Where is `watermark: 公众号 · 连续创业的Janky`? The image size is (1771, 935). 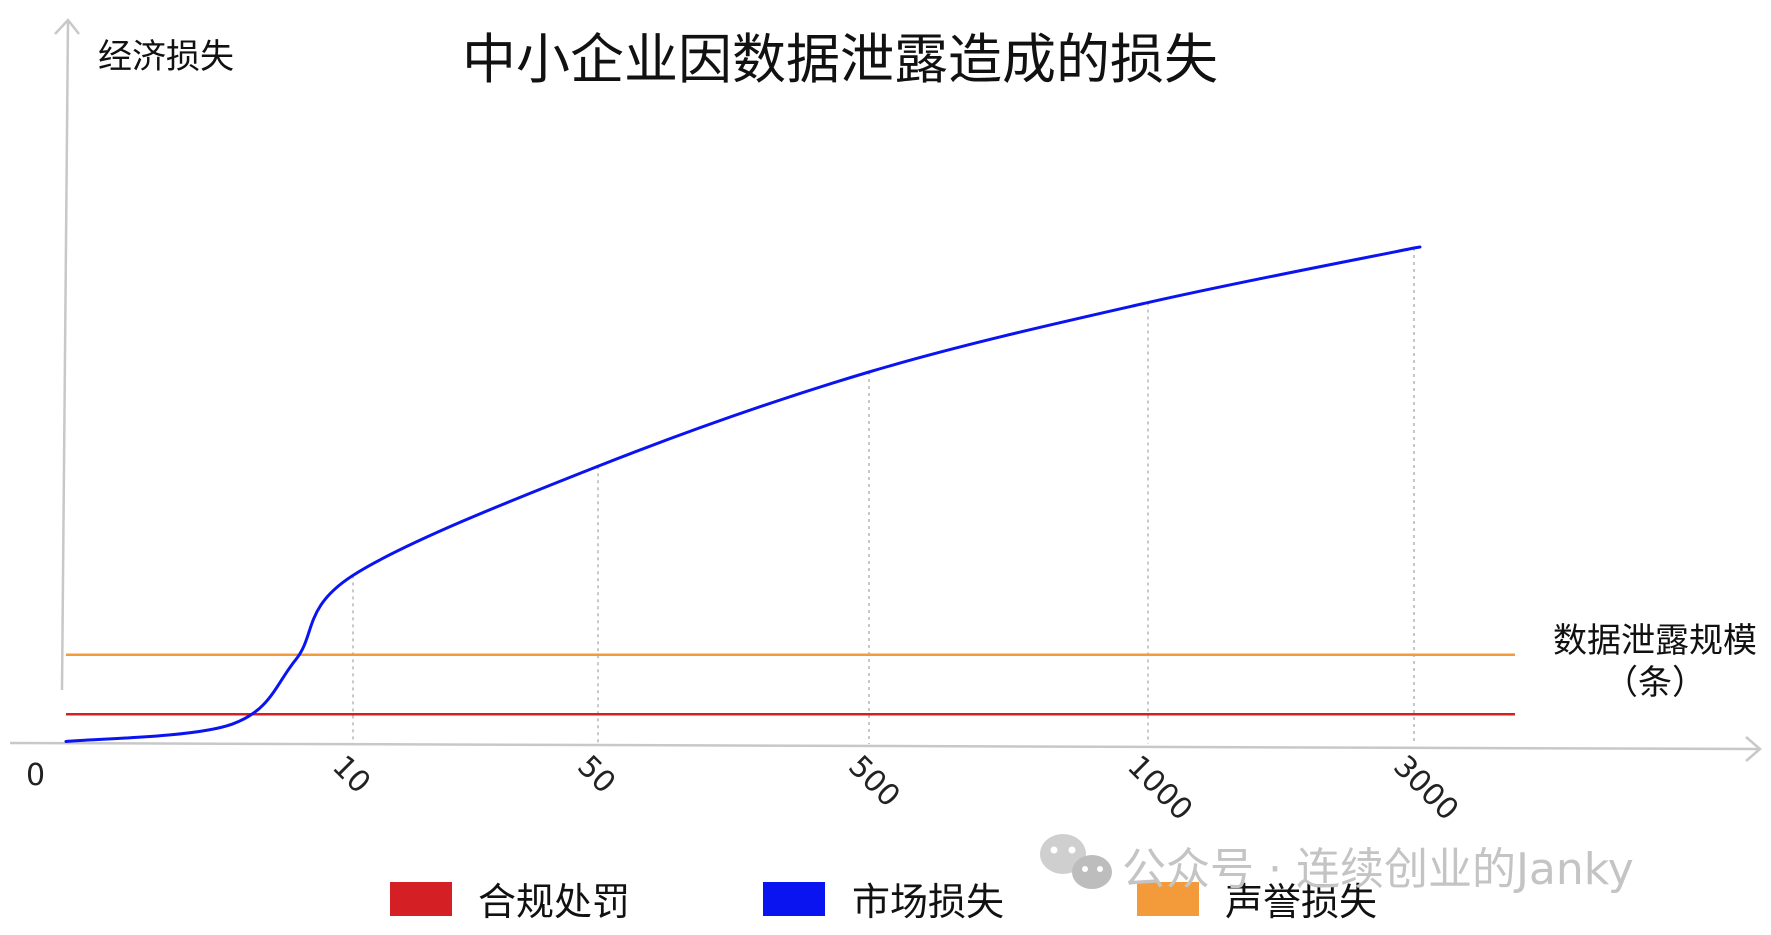 watermark: 公众号 · 连续创业的Janky is located at coordinates (1337, 864).